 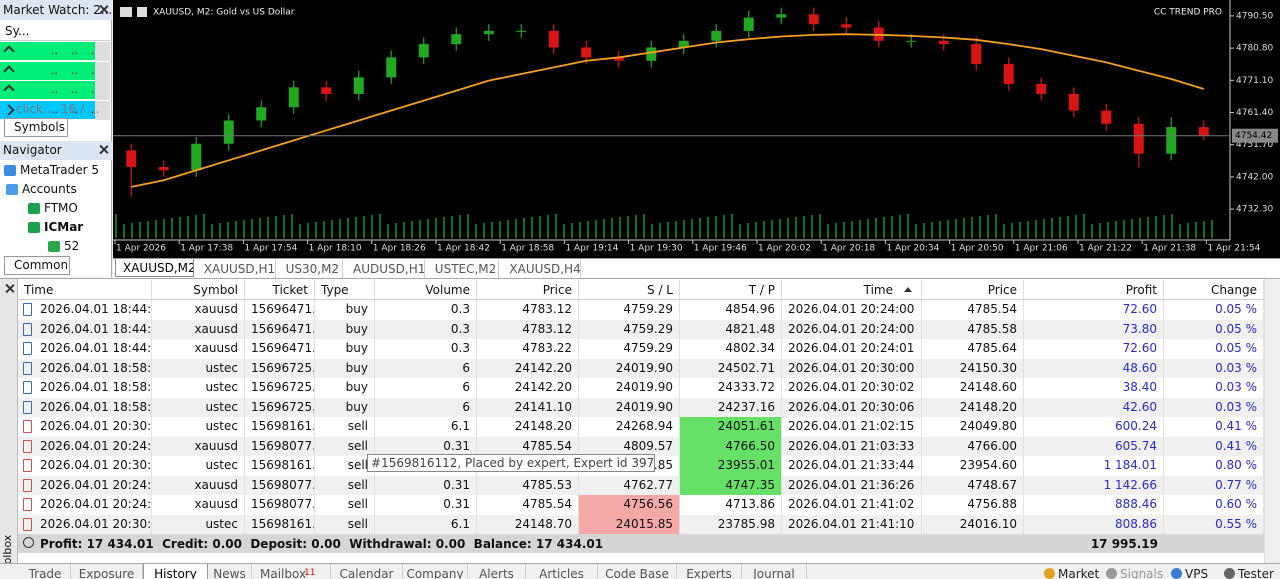 What do you see at coordinates (1254, 81) in the screenshot?
I see `y-tick-label: 4771.10` at bounding box center [1254, 81].